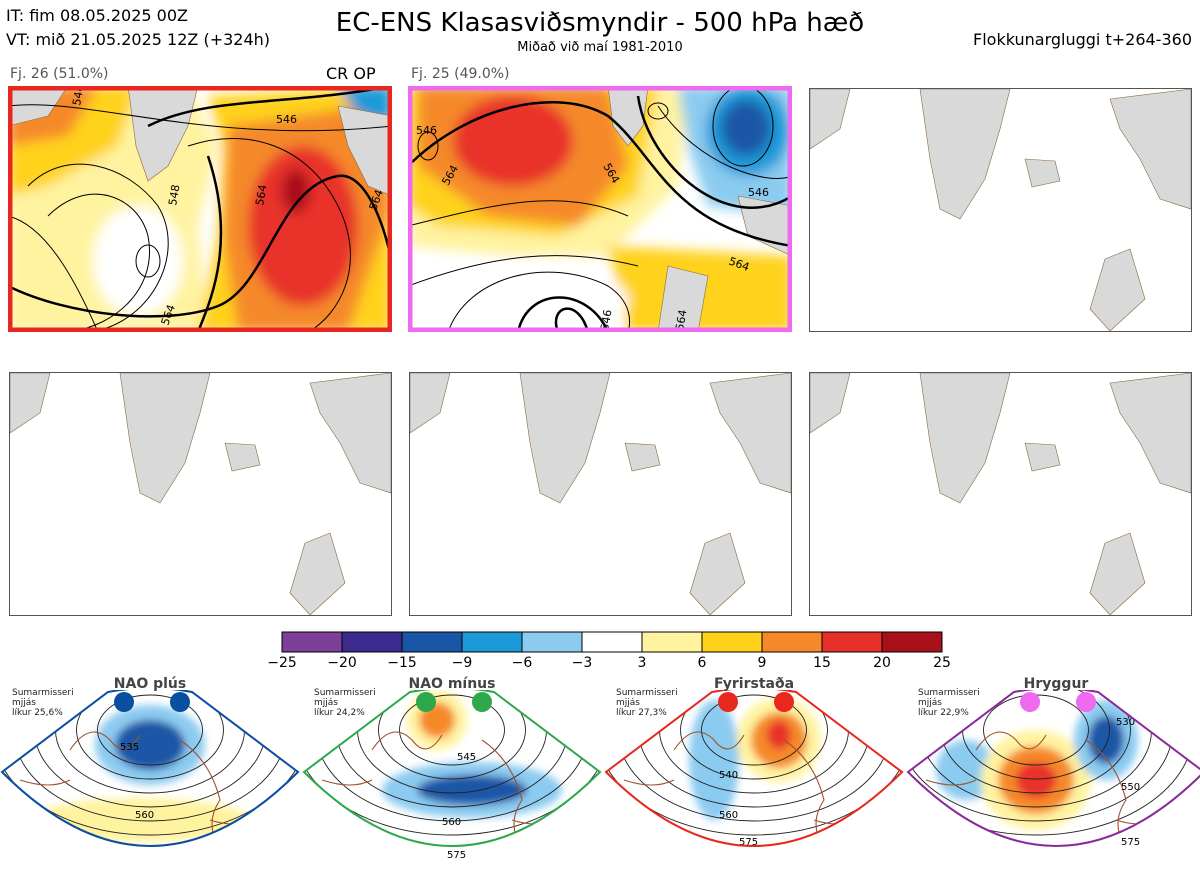 Image resolution: width=1200 pixels, height=871 pixels. I want to click on contour-label: 548, so click(174, 195).